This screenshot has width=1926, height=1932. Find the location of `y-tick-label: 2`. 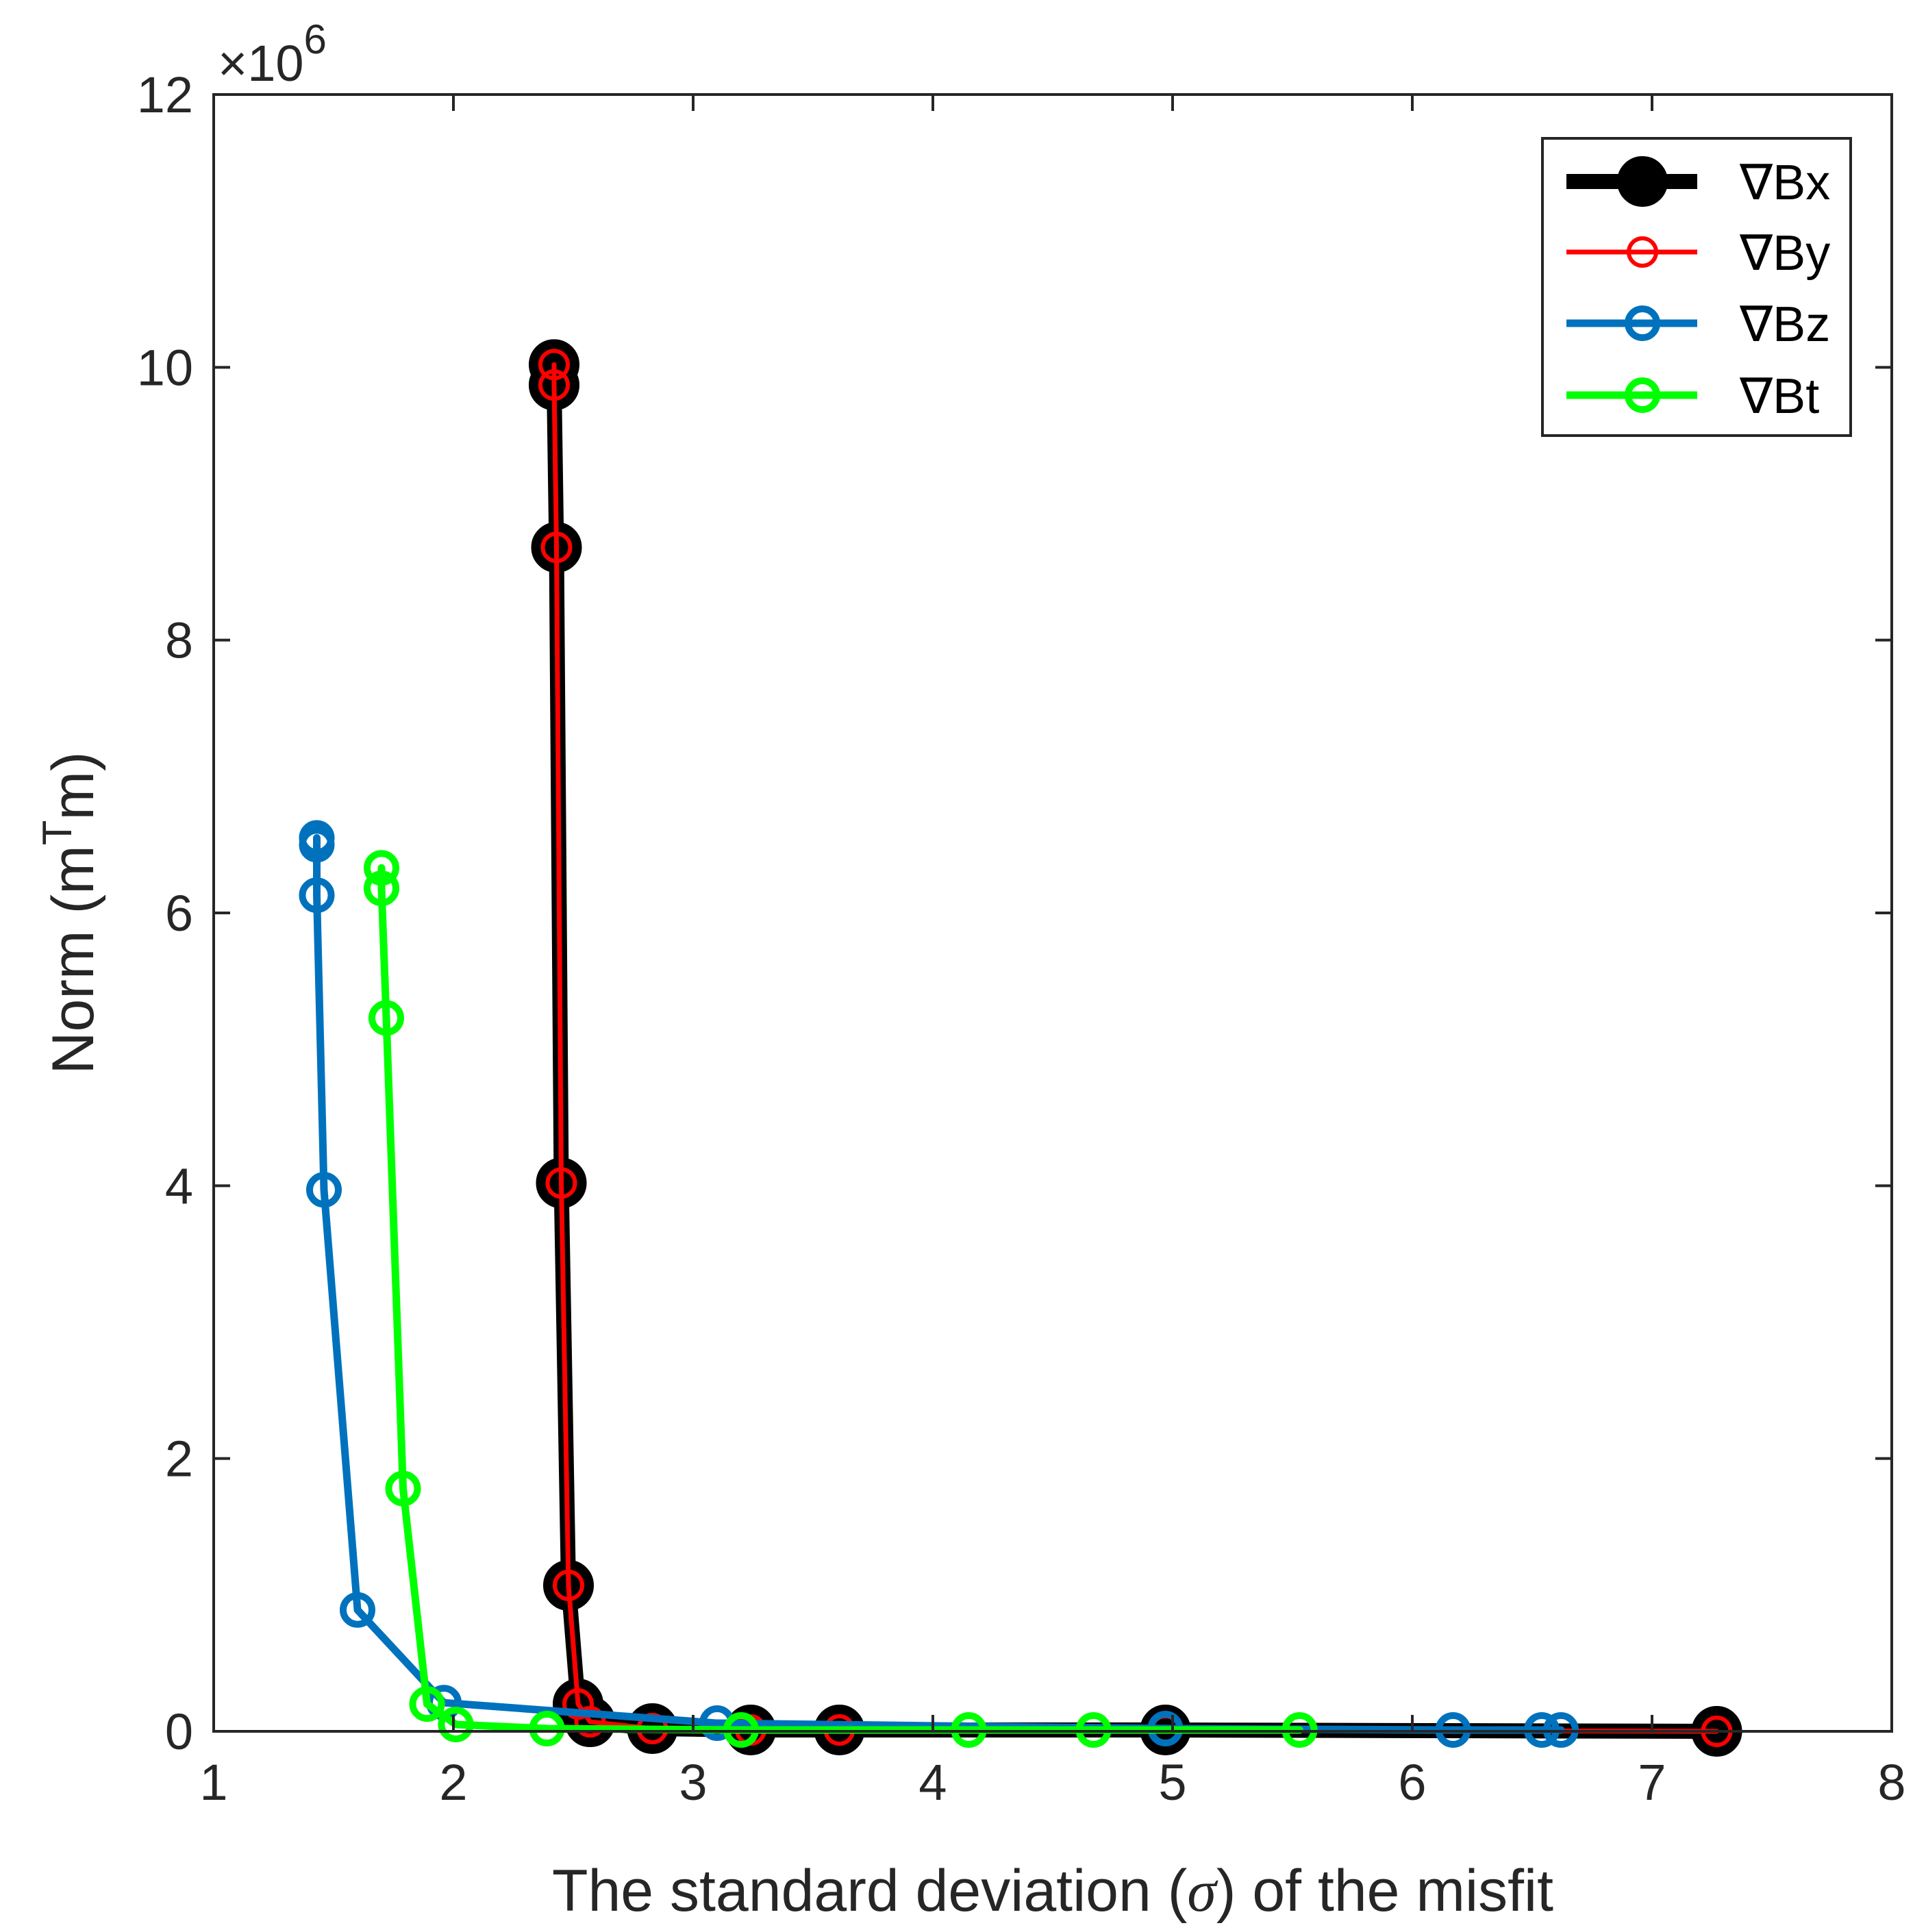

y-tick-label: 2 is located at coordinates (179, 1459).